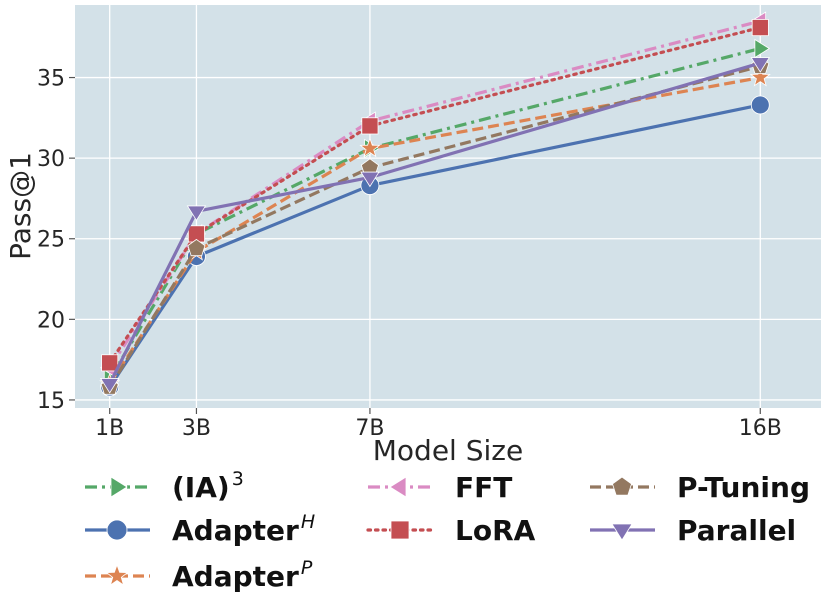  Describe the element at coordinates (238, 479) in the screenshot. I see `legend-superscript: 3` at that location.